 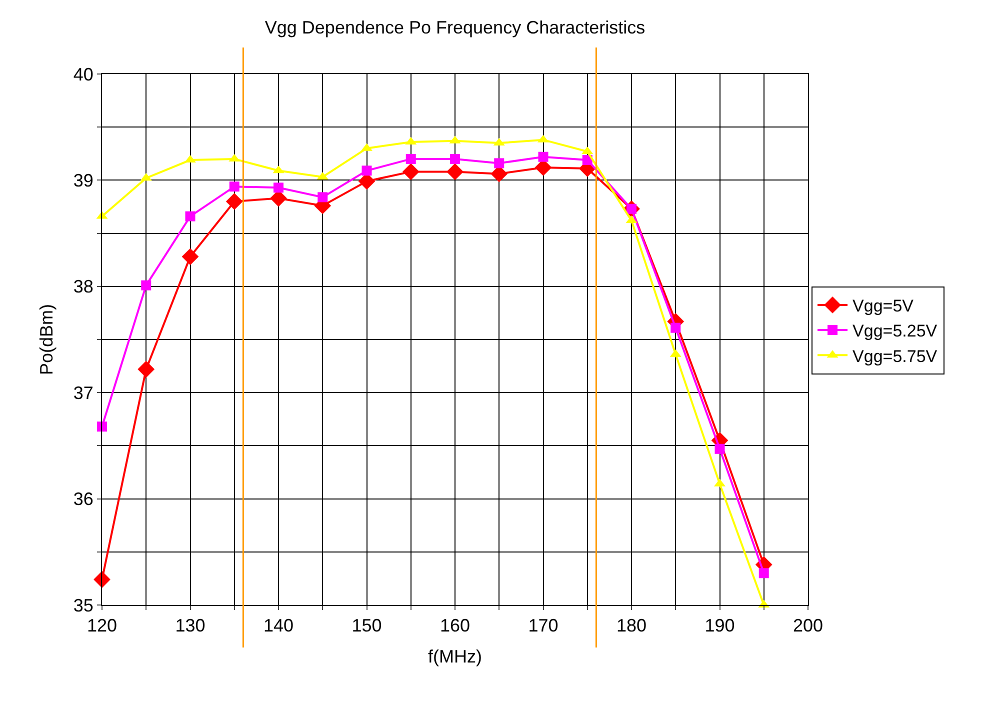 I want to click on x-tick-label: 200, so click(x=808, y=626).